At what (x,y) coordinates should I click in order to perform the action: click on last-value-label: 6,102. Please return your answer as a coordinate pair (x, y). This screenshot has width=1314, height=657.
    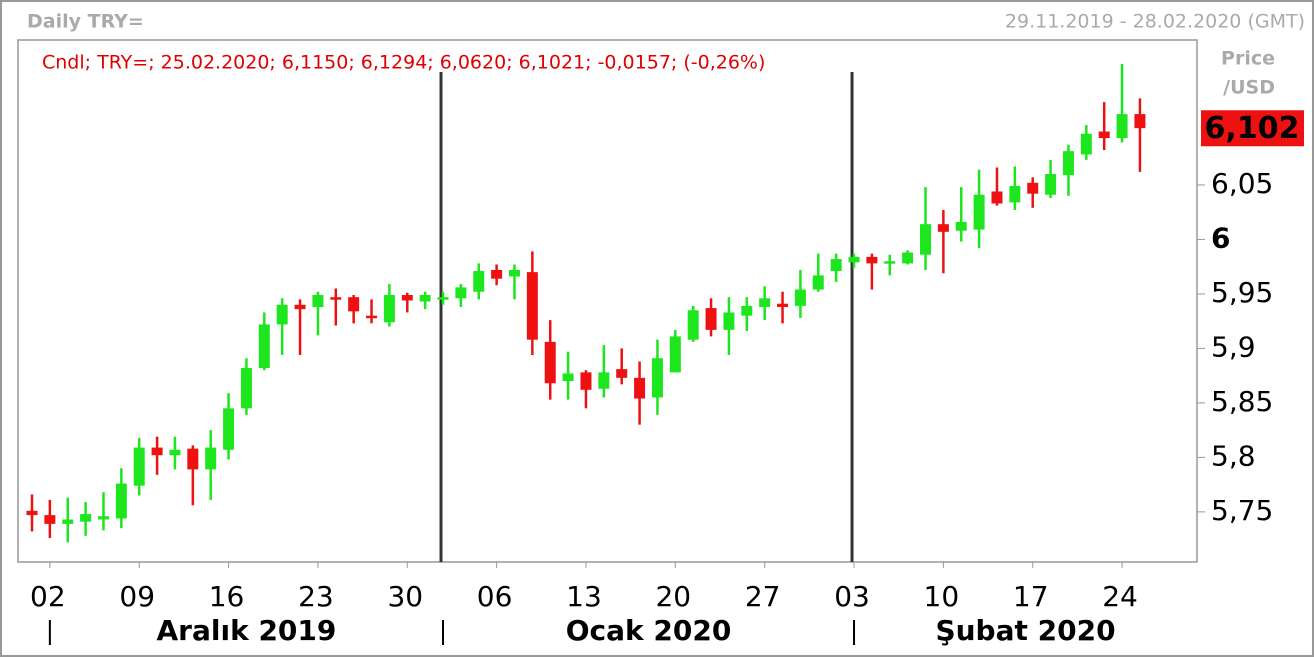
    Looking at the image, I should click on (1252, 128).